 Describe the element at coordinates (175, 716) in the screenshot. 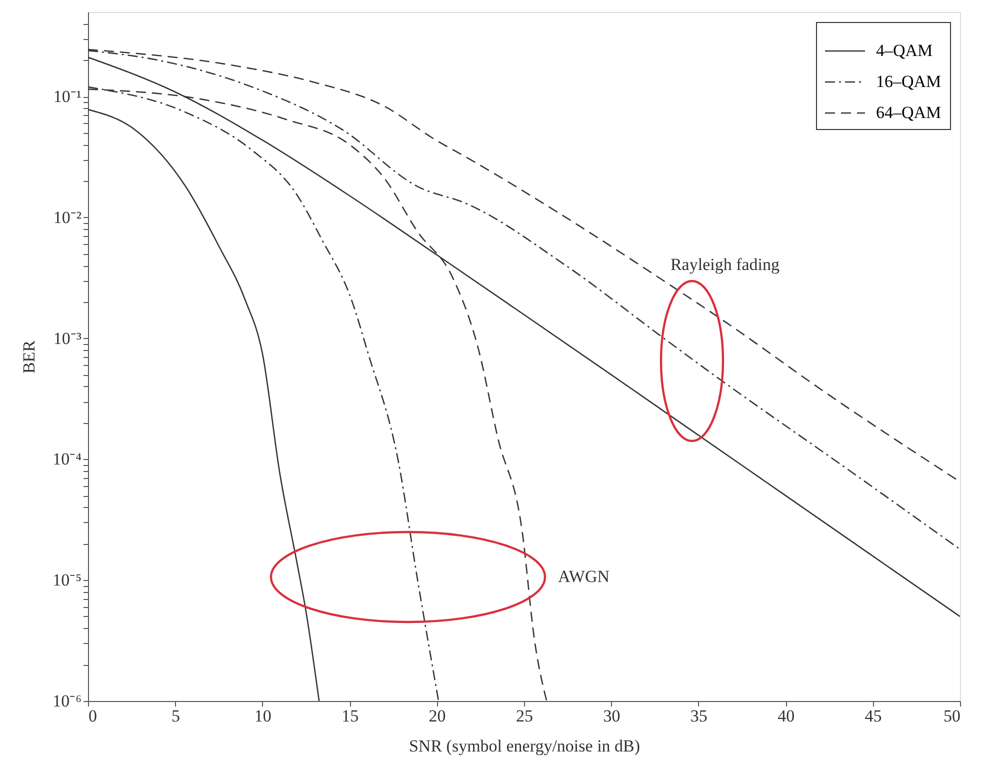

I see `x-tick-label: 5` at that location.